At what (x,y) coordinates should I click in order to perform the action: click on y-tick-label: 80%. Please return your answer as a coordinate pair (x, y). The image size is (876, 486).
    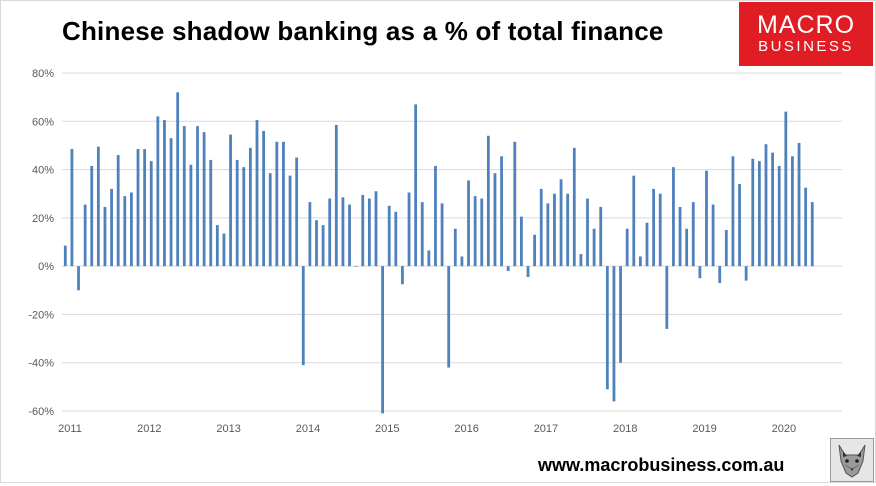
    Looking at the image, I should click on (43, 74).